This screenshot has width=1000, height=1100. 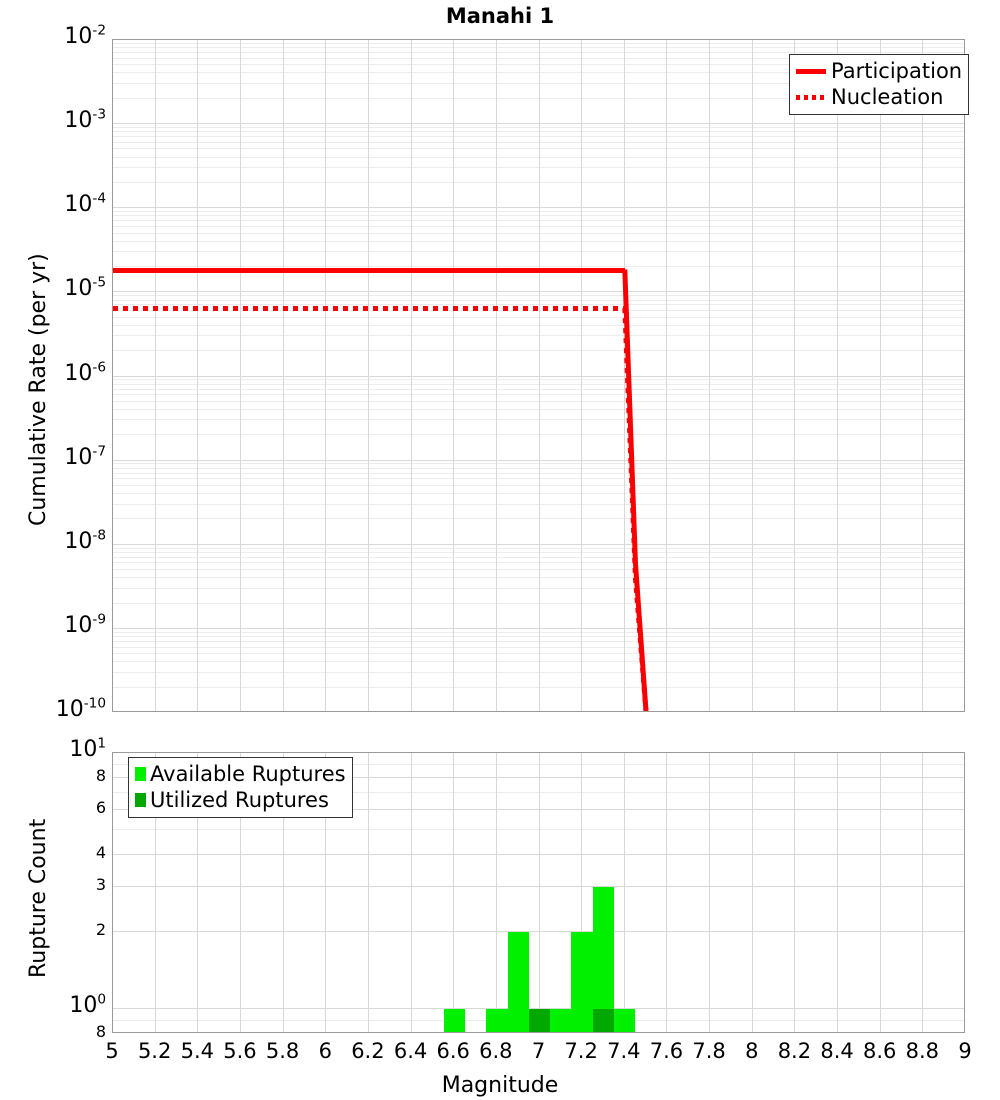 What do you see at coordinates (635, 509) in the screenshot?
I see `series-nucleation-drop-svg` at bounding box center [635, 509].